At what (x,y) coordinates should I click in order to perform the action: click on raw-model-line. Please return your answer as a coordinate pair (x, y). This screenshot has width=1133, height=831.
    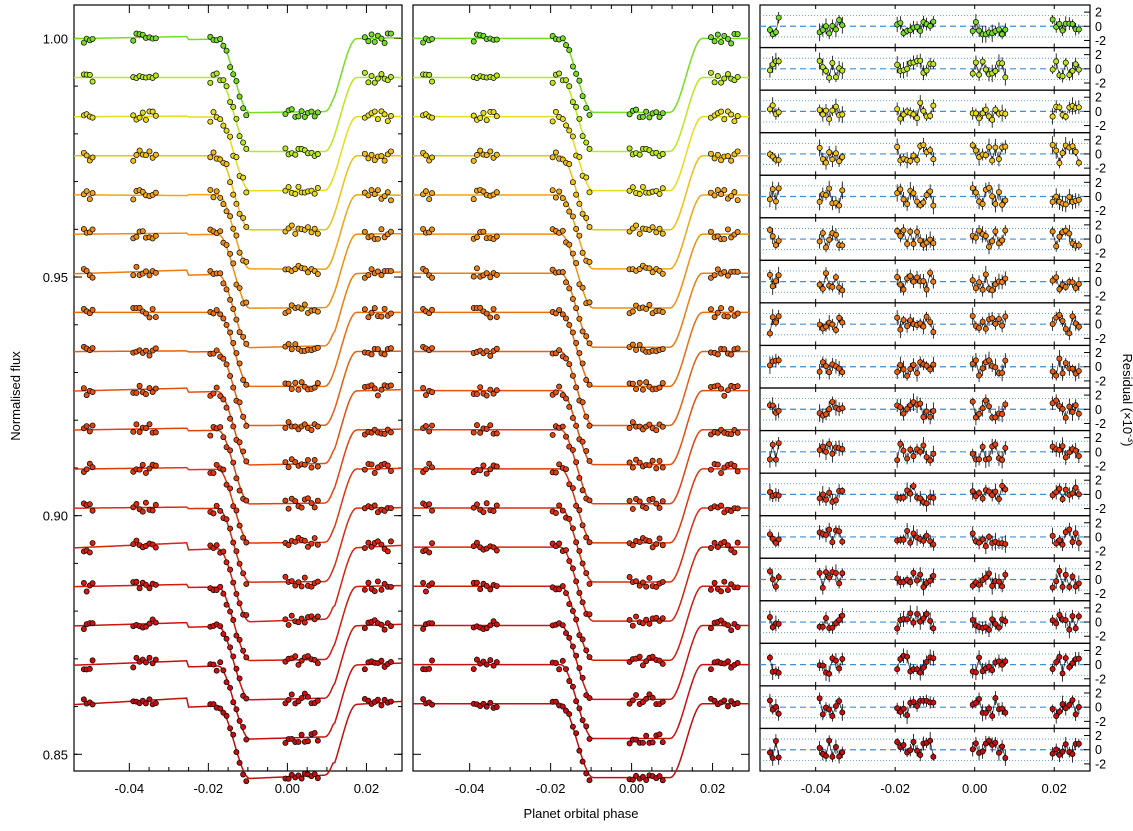
    Looking at the image, I should click on (238, 231).